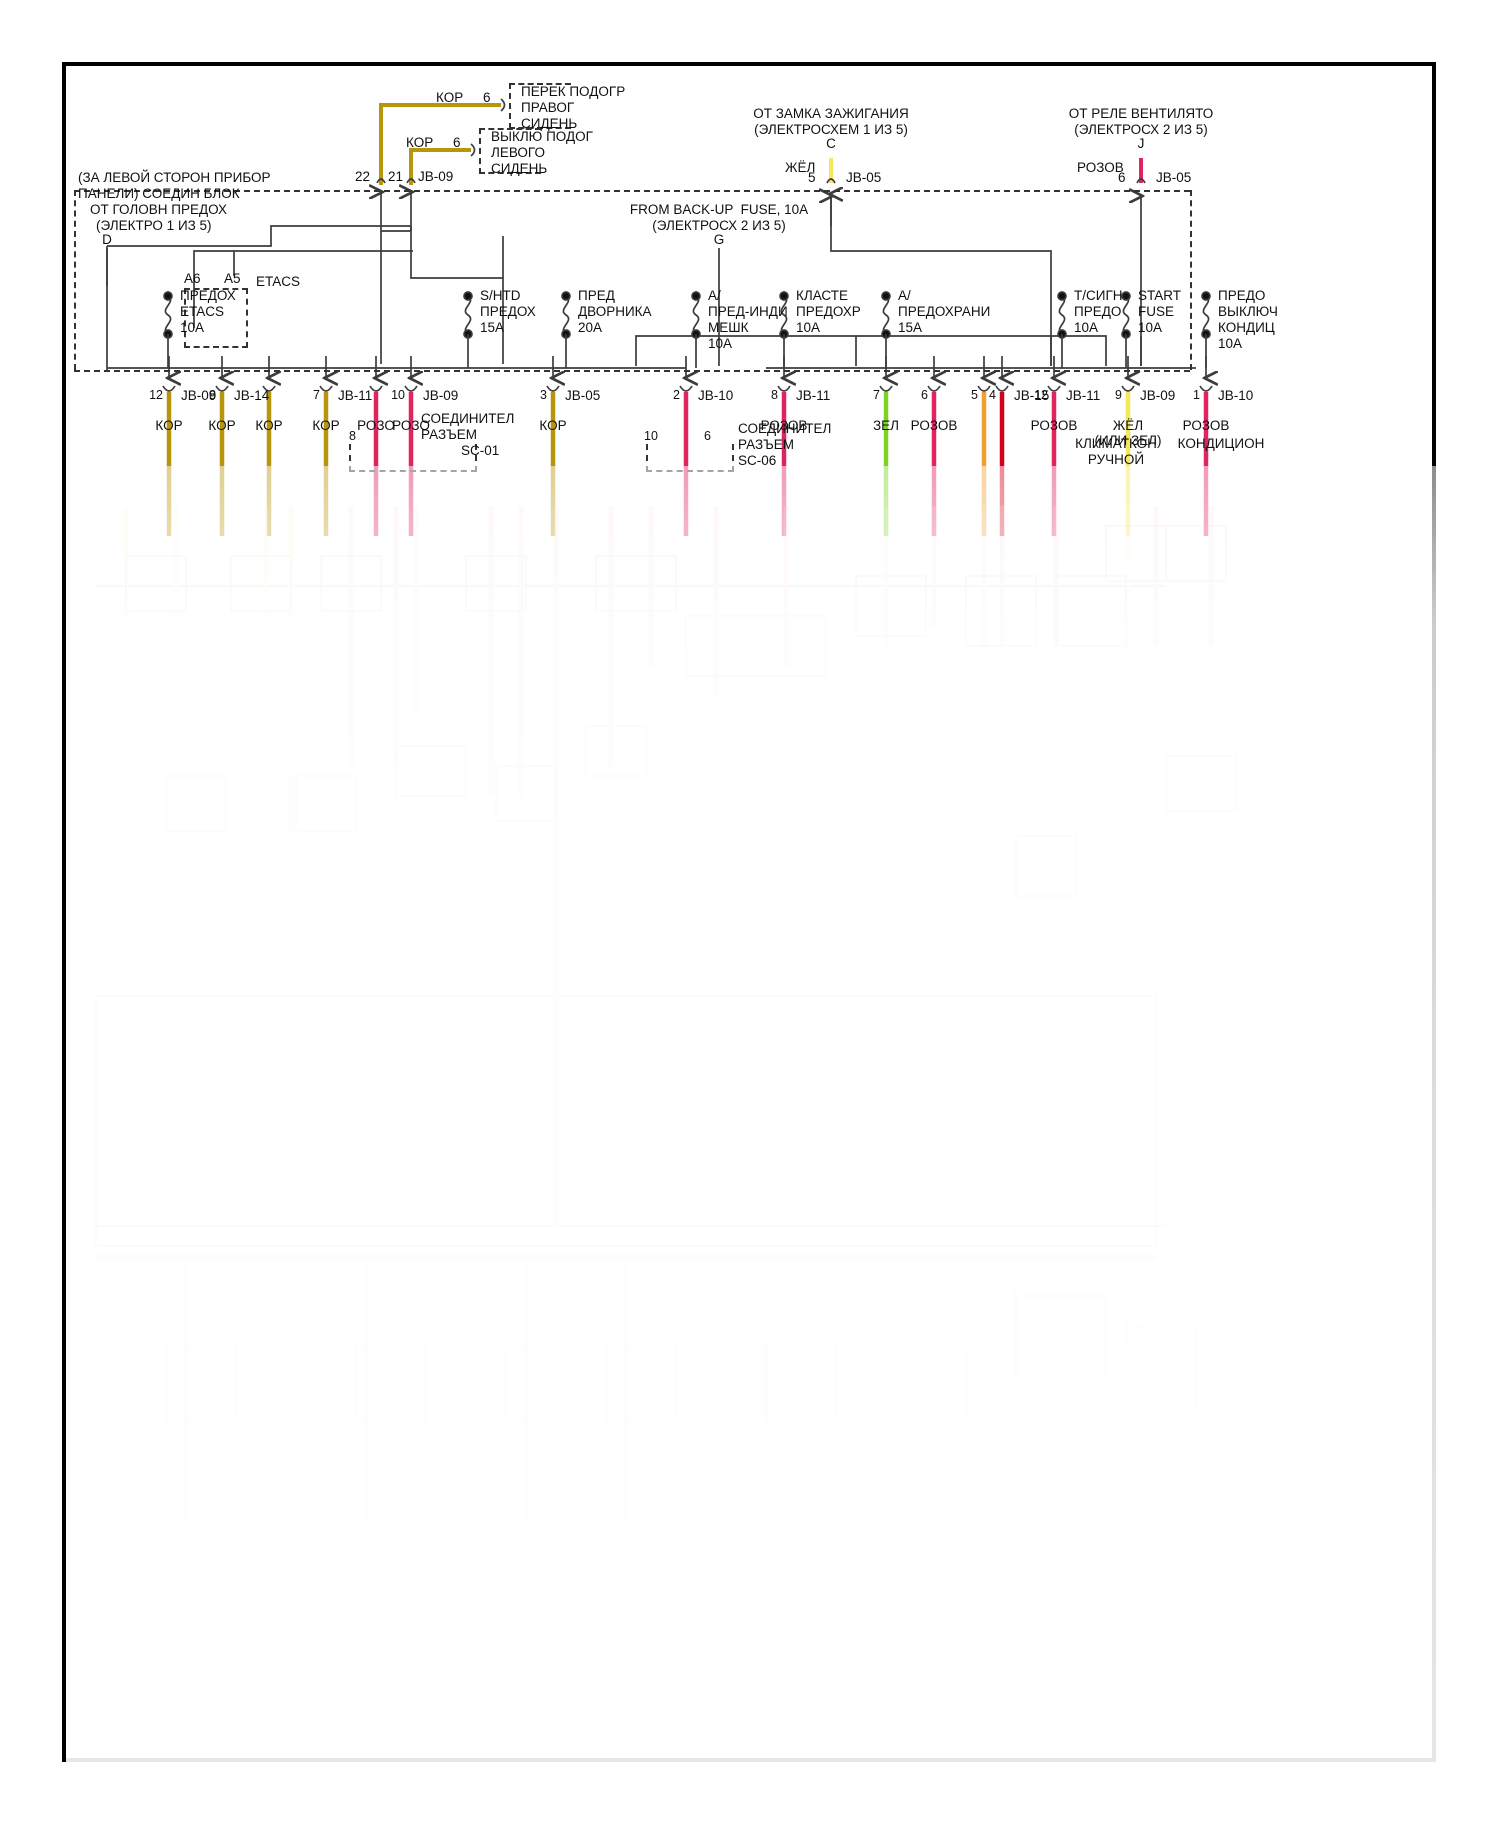 Image resolution: width=1500 pixels, height=1828 pixels. What do you see at coordinates (632, 371) in the screenshot?
I see `junction-block-bottom-edge` at bounding box center [632, 371].